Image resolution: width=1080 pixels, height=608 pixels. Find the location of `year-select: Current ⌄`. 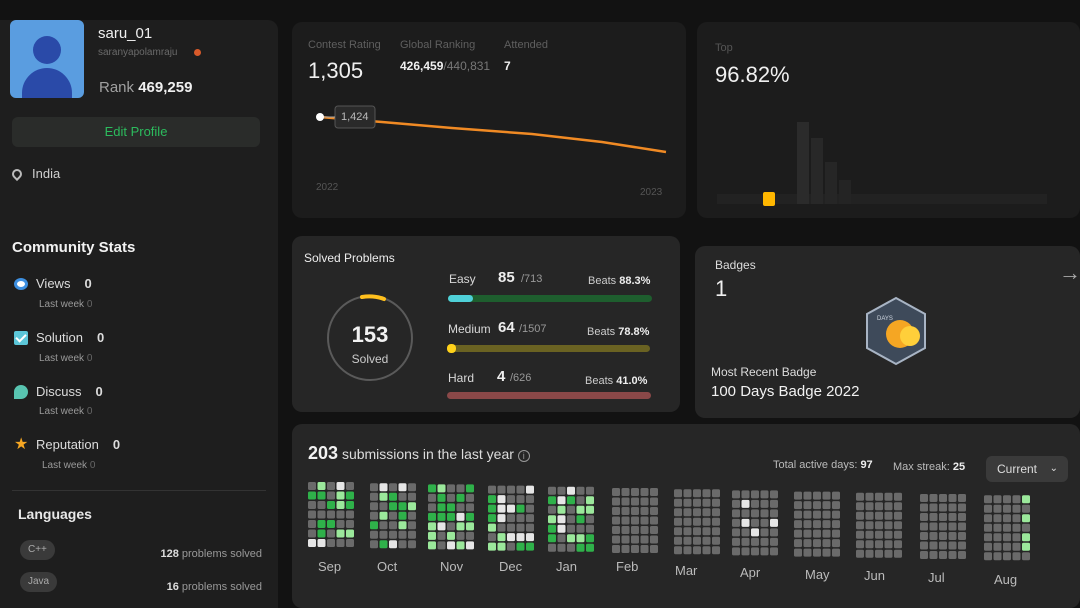

year-select: Current ⌄ is located at coordinates (1027, 469).